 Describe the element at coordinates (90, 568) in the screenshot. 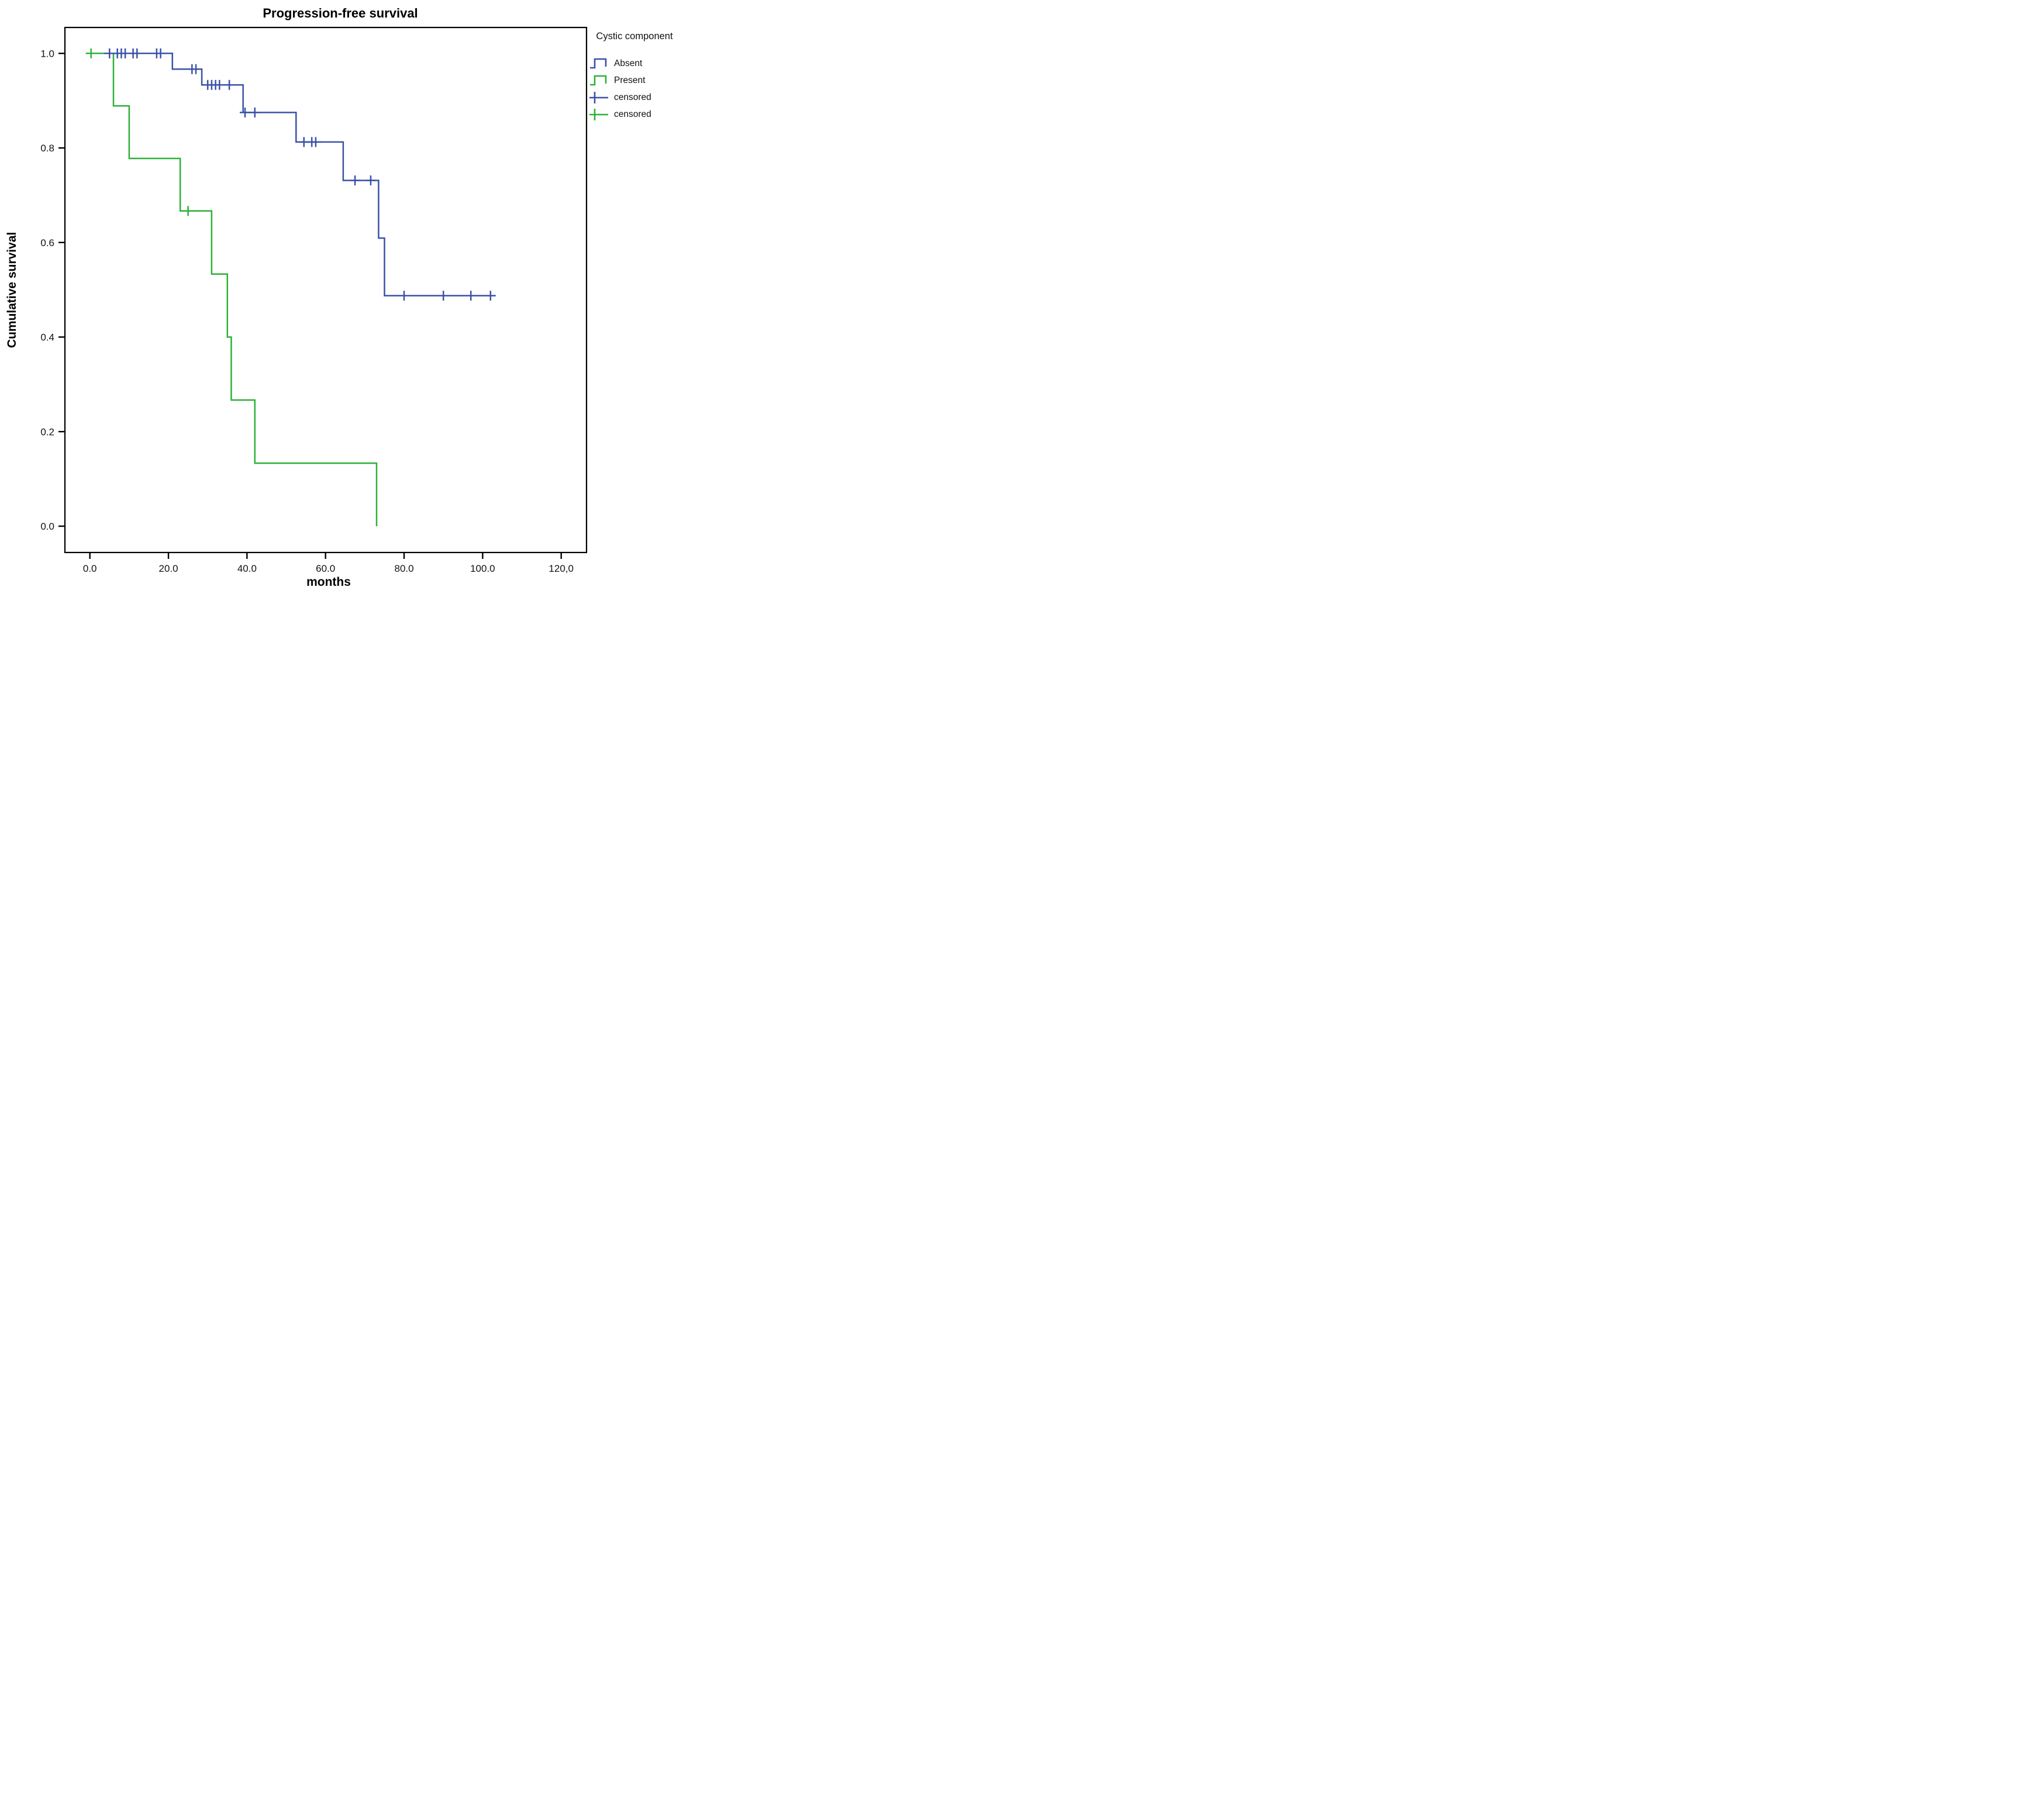

I see `x-tick-label: 0.0` at that location.